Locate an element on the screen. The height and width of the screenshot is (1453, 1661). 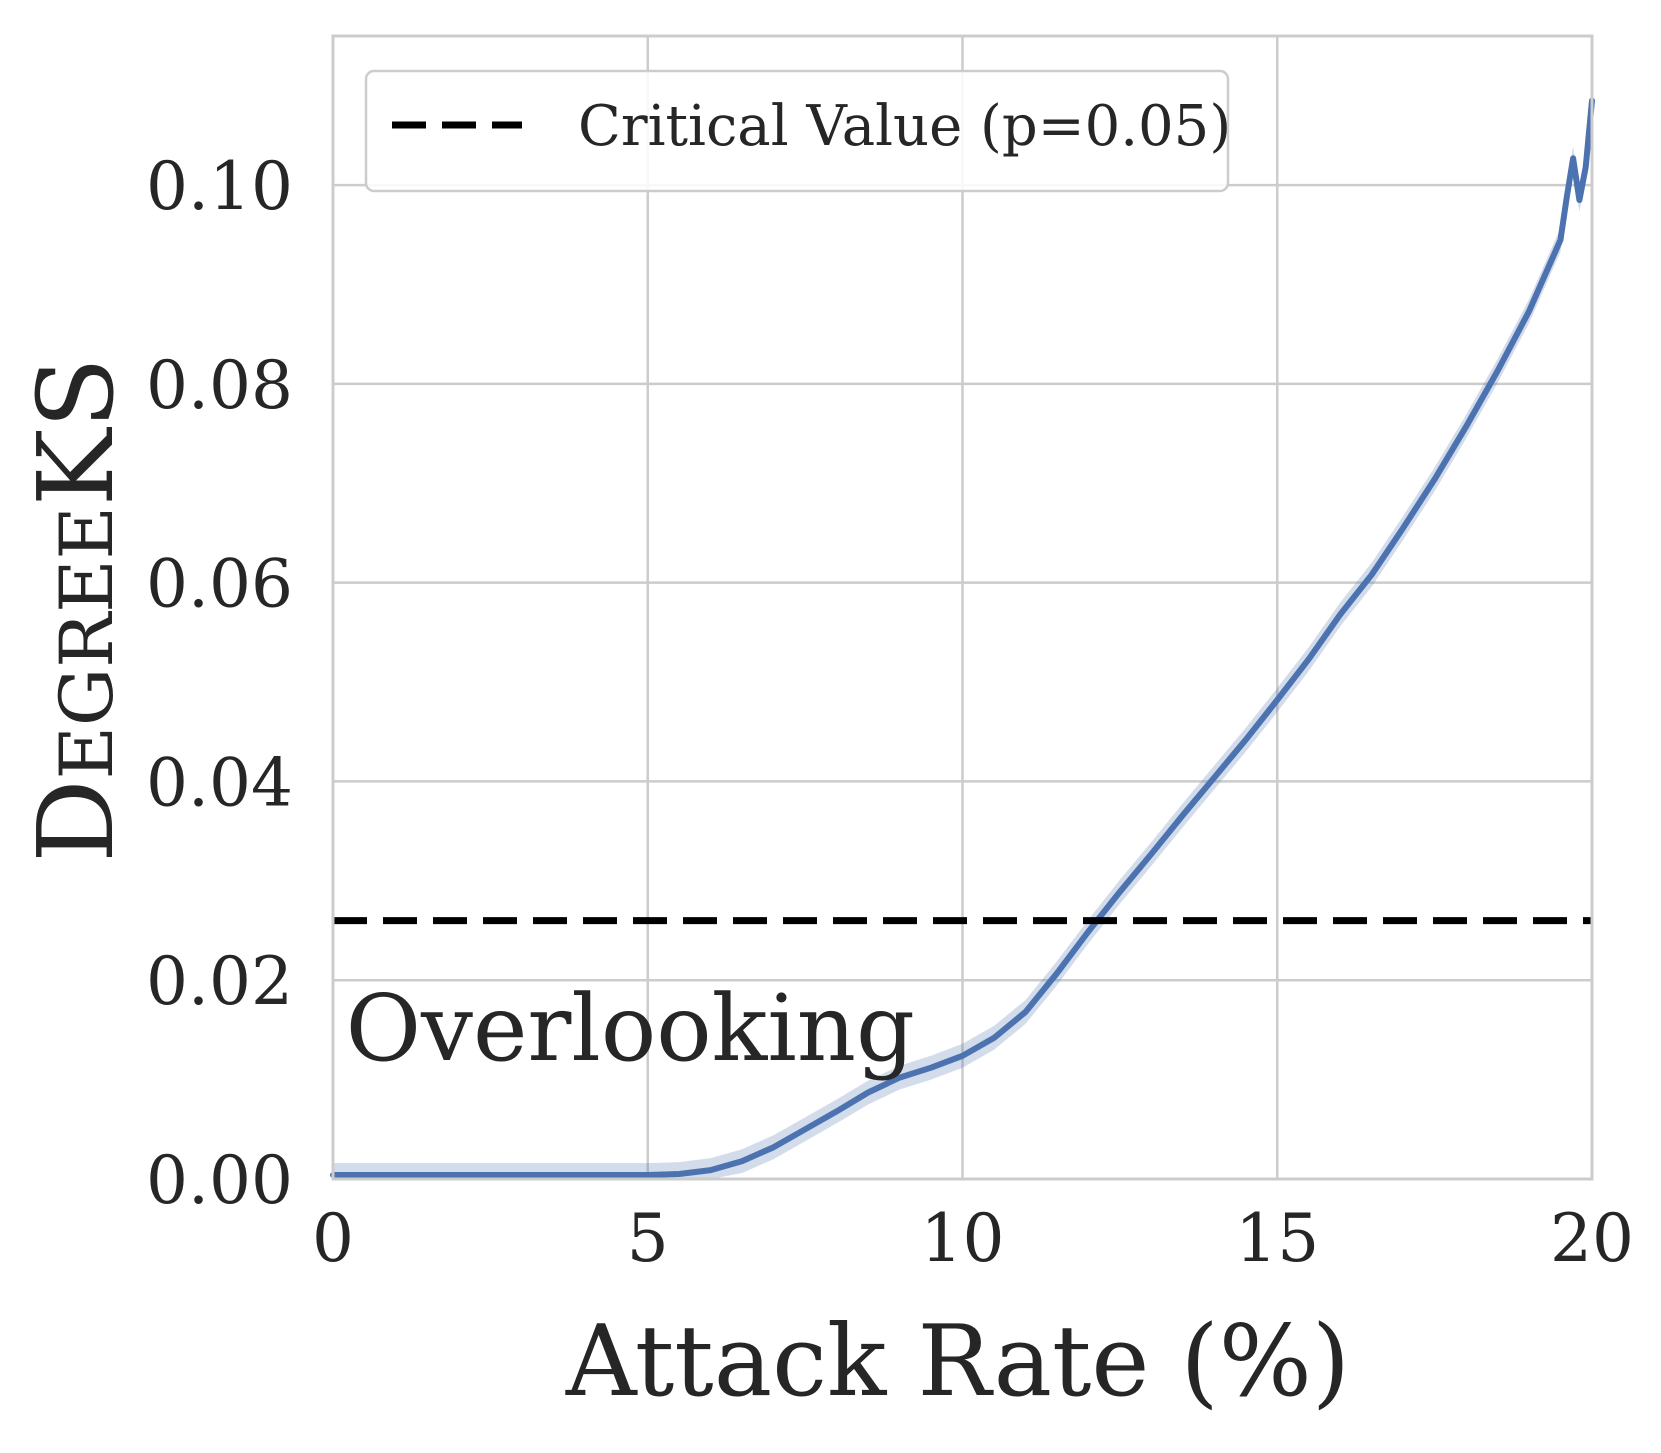
legend: Critical Value (p=0.05) is located at coordinates (797, 131).